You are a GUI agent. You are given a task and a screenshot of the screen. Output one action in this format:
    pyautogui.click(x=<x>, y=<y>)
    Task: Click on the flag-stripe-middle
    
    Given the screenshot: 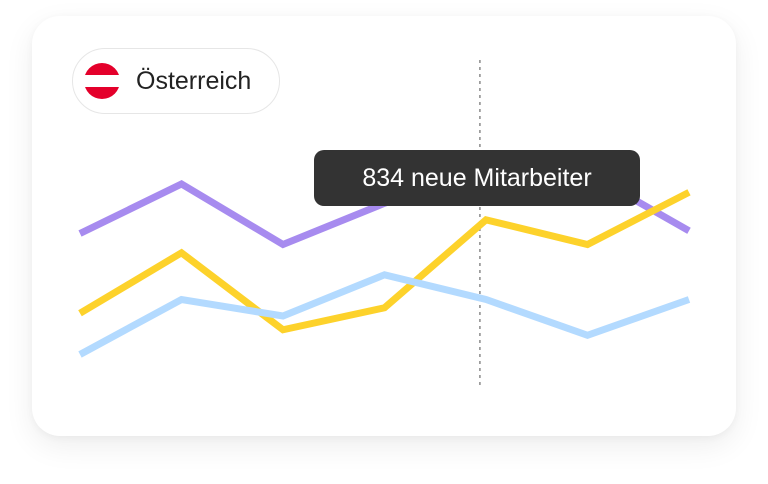 What is the action you would take?
    pyautogui.click(x=102, y=81)
    